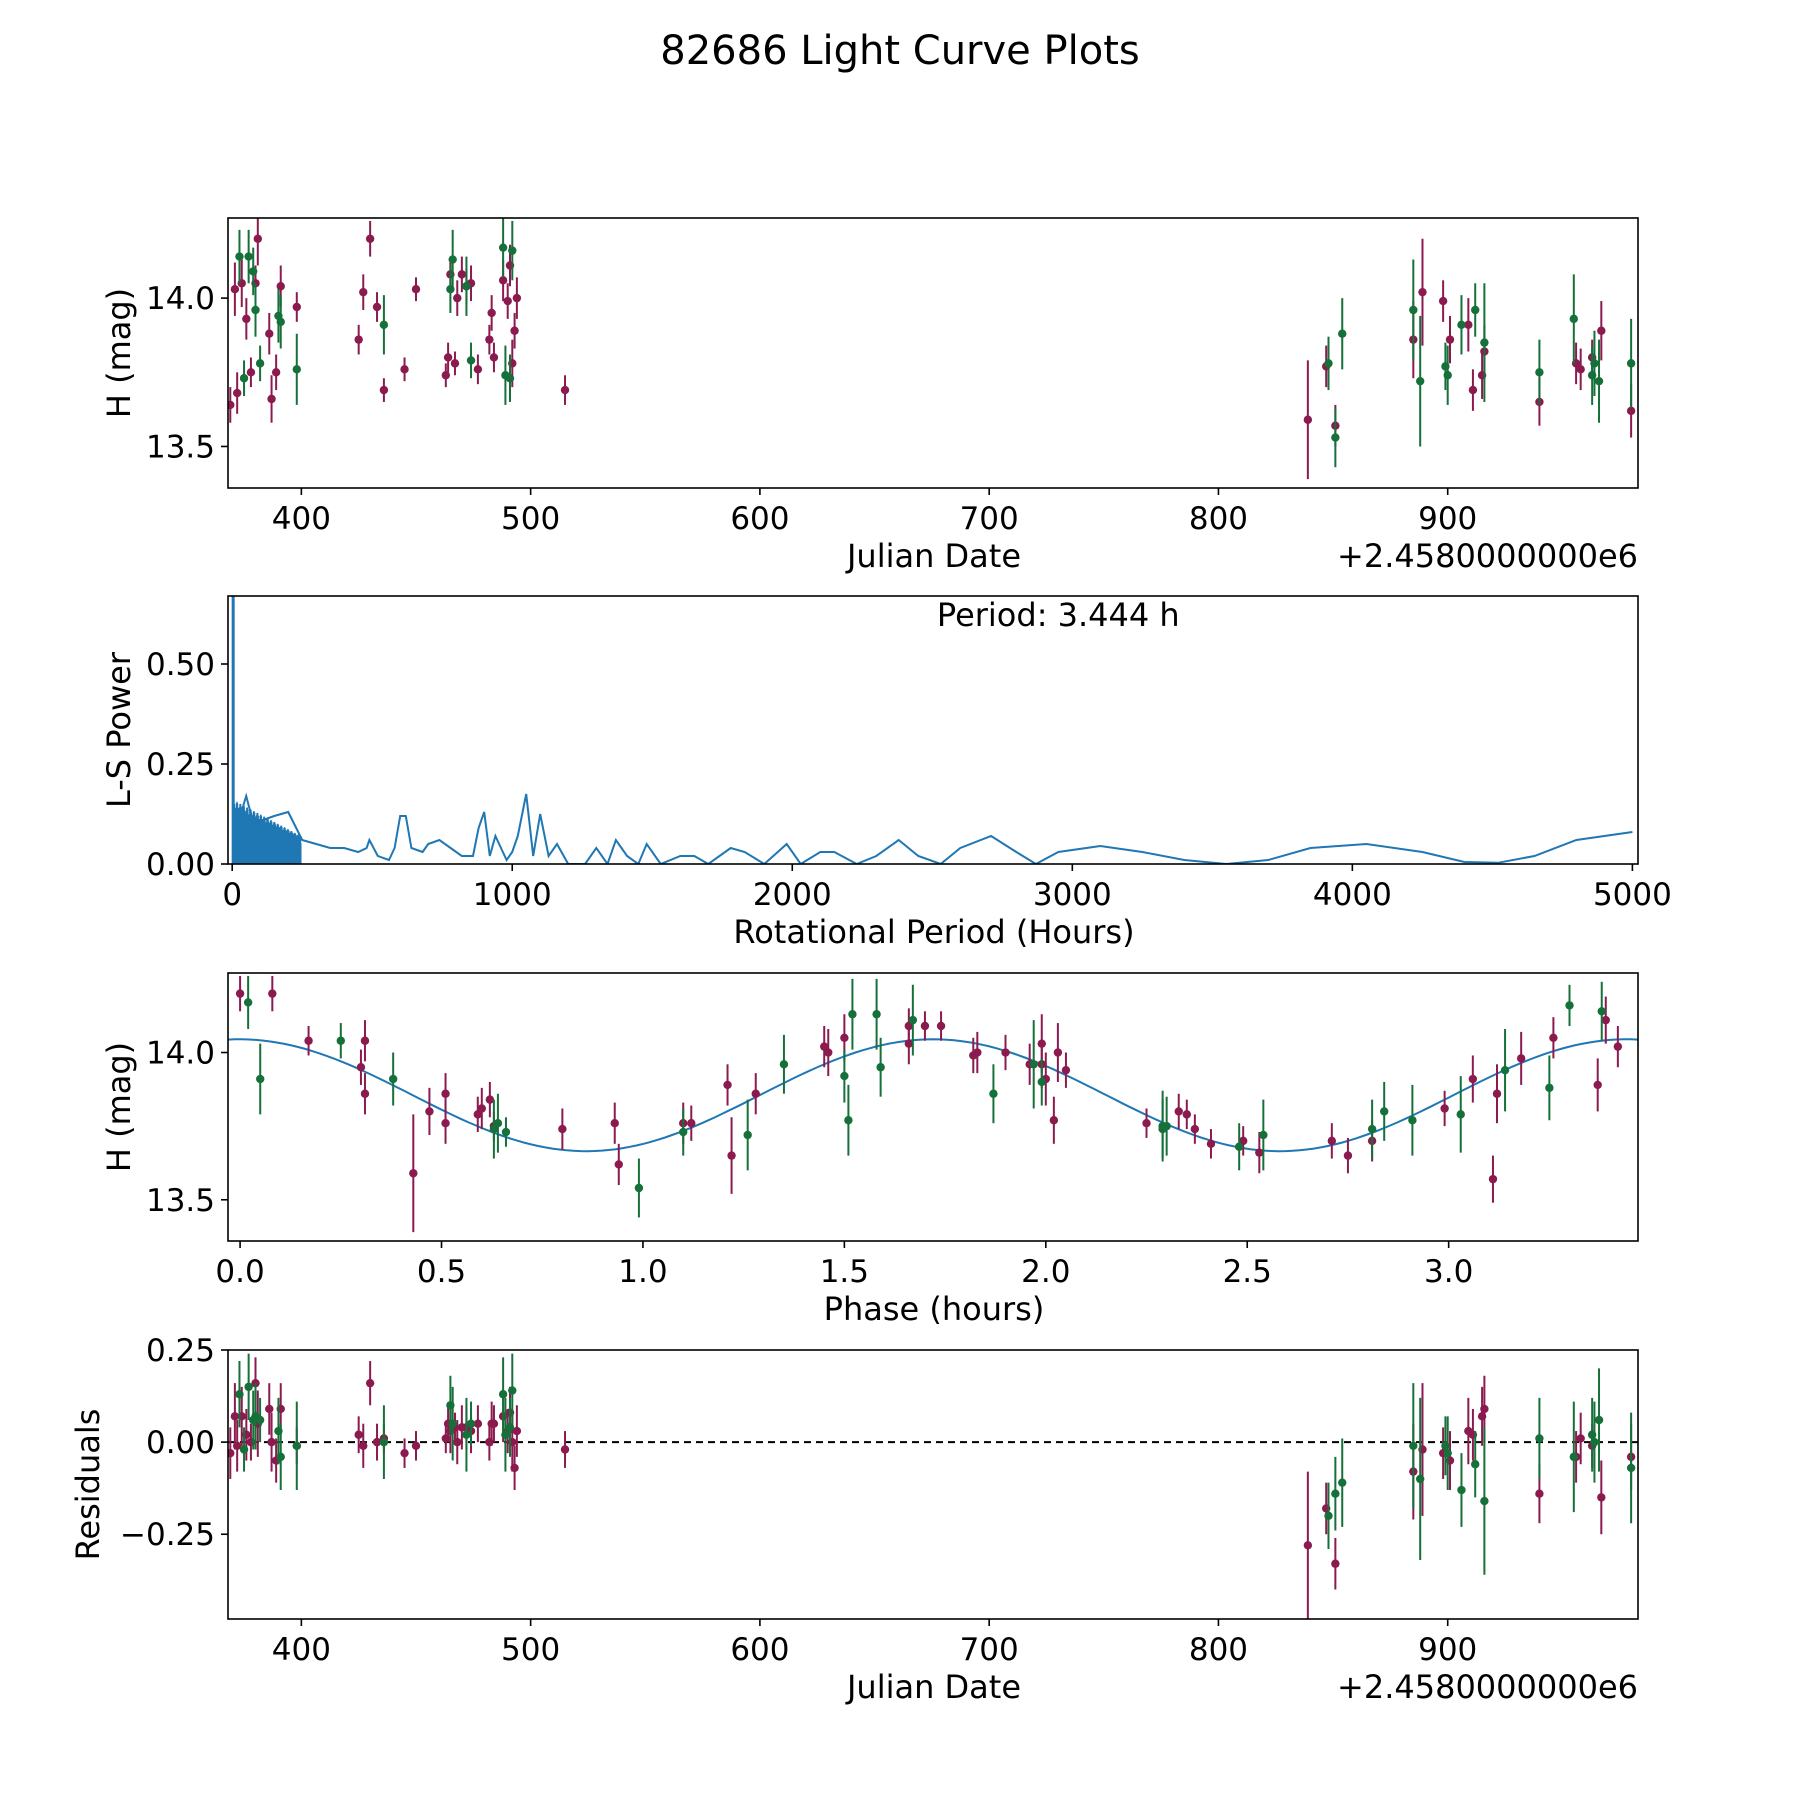  Describe the element at coordinates (989, 1650) in the screenshot. I see `residuals-xtick-label: 700` at that location.